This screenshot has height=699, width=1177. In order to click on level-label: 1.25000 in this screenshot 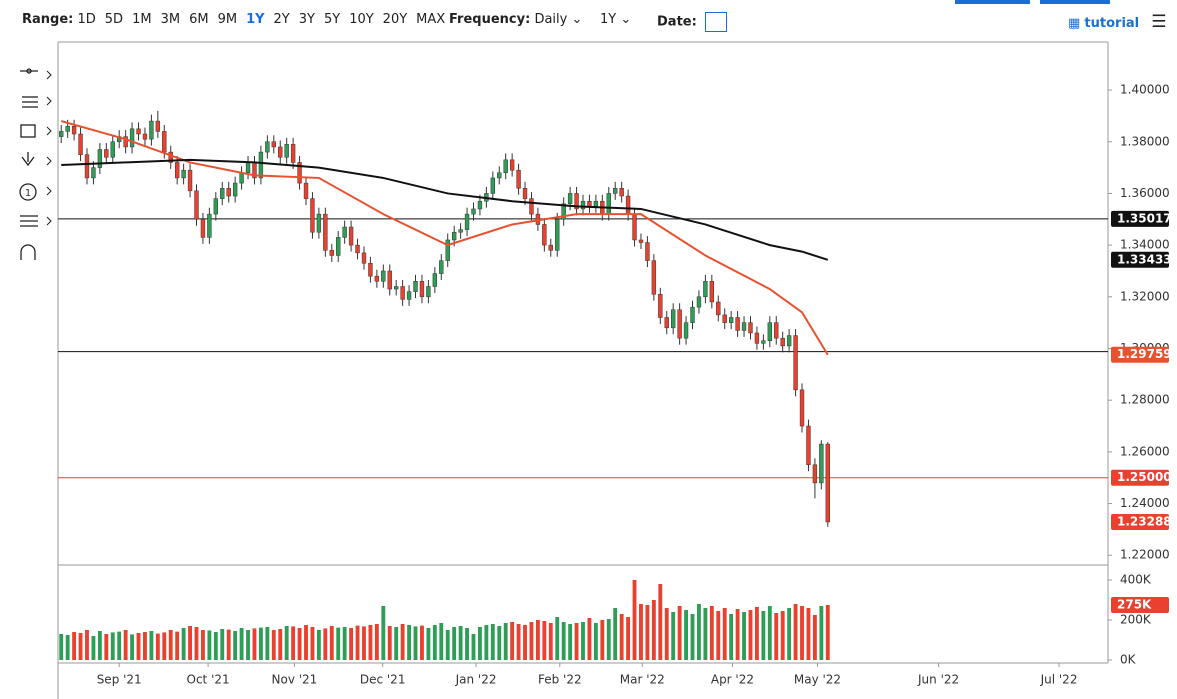, I will do `click(1144, 477)`.